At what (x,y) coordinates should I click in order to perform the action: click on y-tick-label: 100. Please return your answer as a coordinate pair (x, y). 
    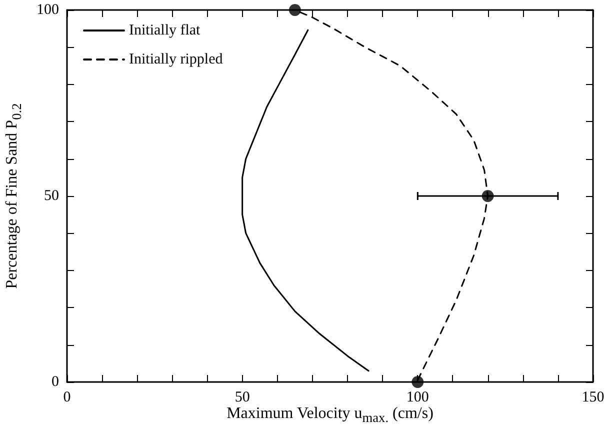
    Looking at the image, I should click on (47, 10).